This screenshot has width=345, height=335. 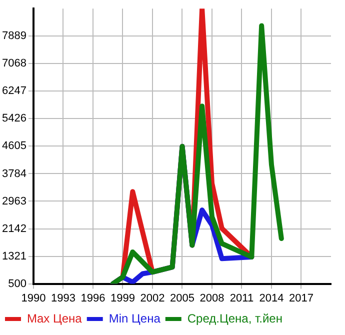 What do you see at coordinates (271, 298) in the screenshot?
I see `x-tick-label: 2014` at bounding box center [271, 298].